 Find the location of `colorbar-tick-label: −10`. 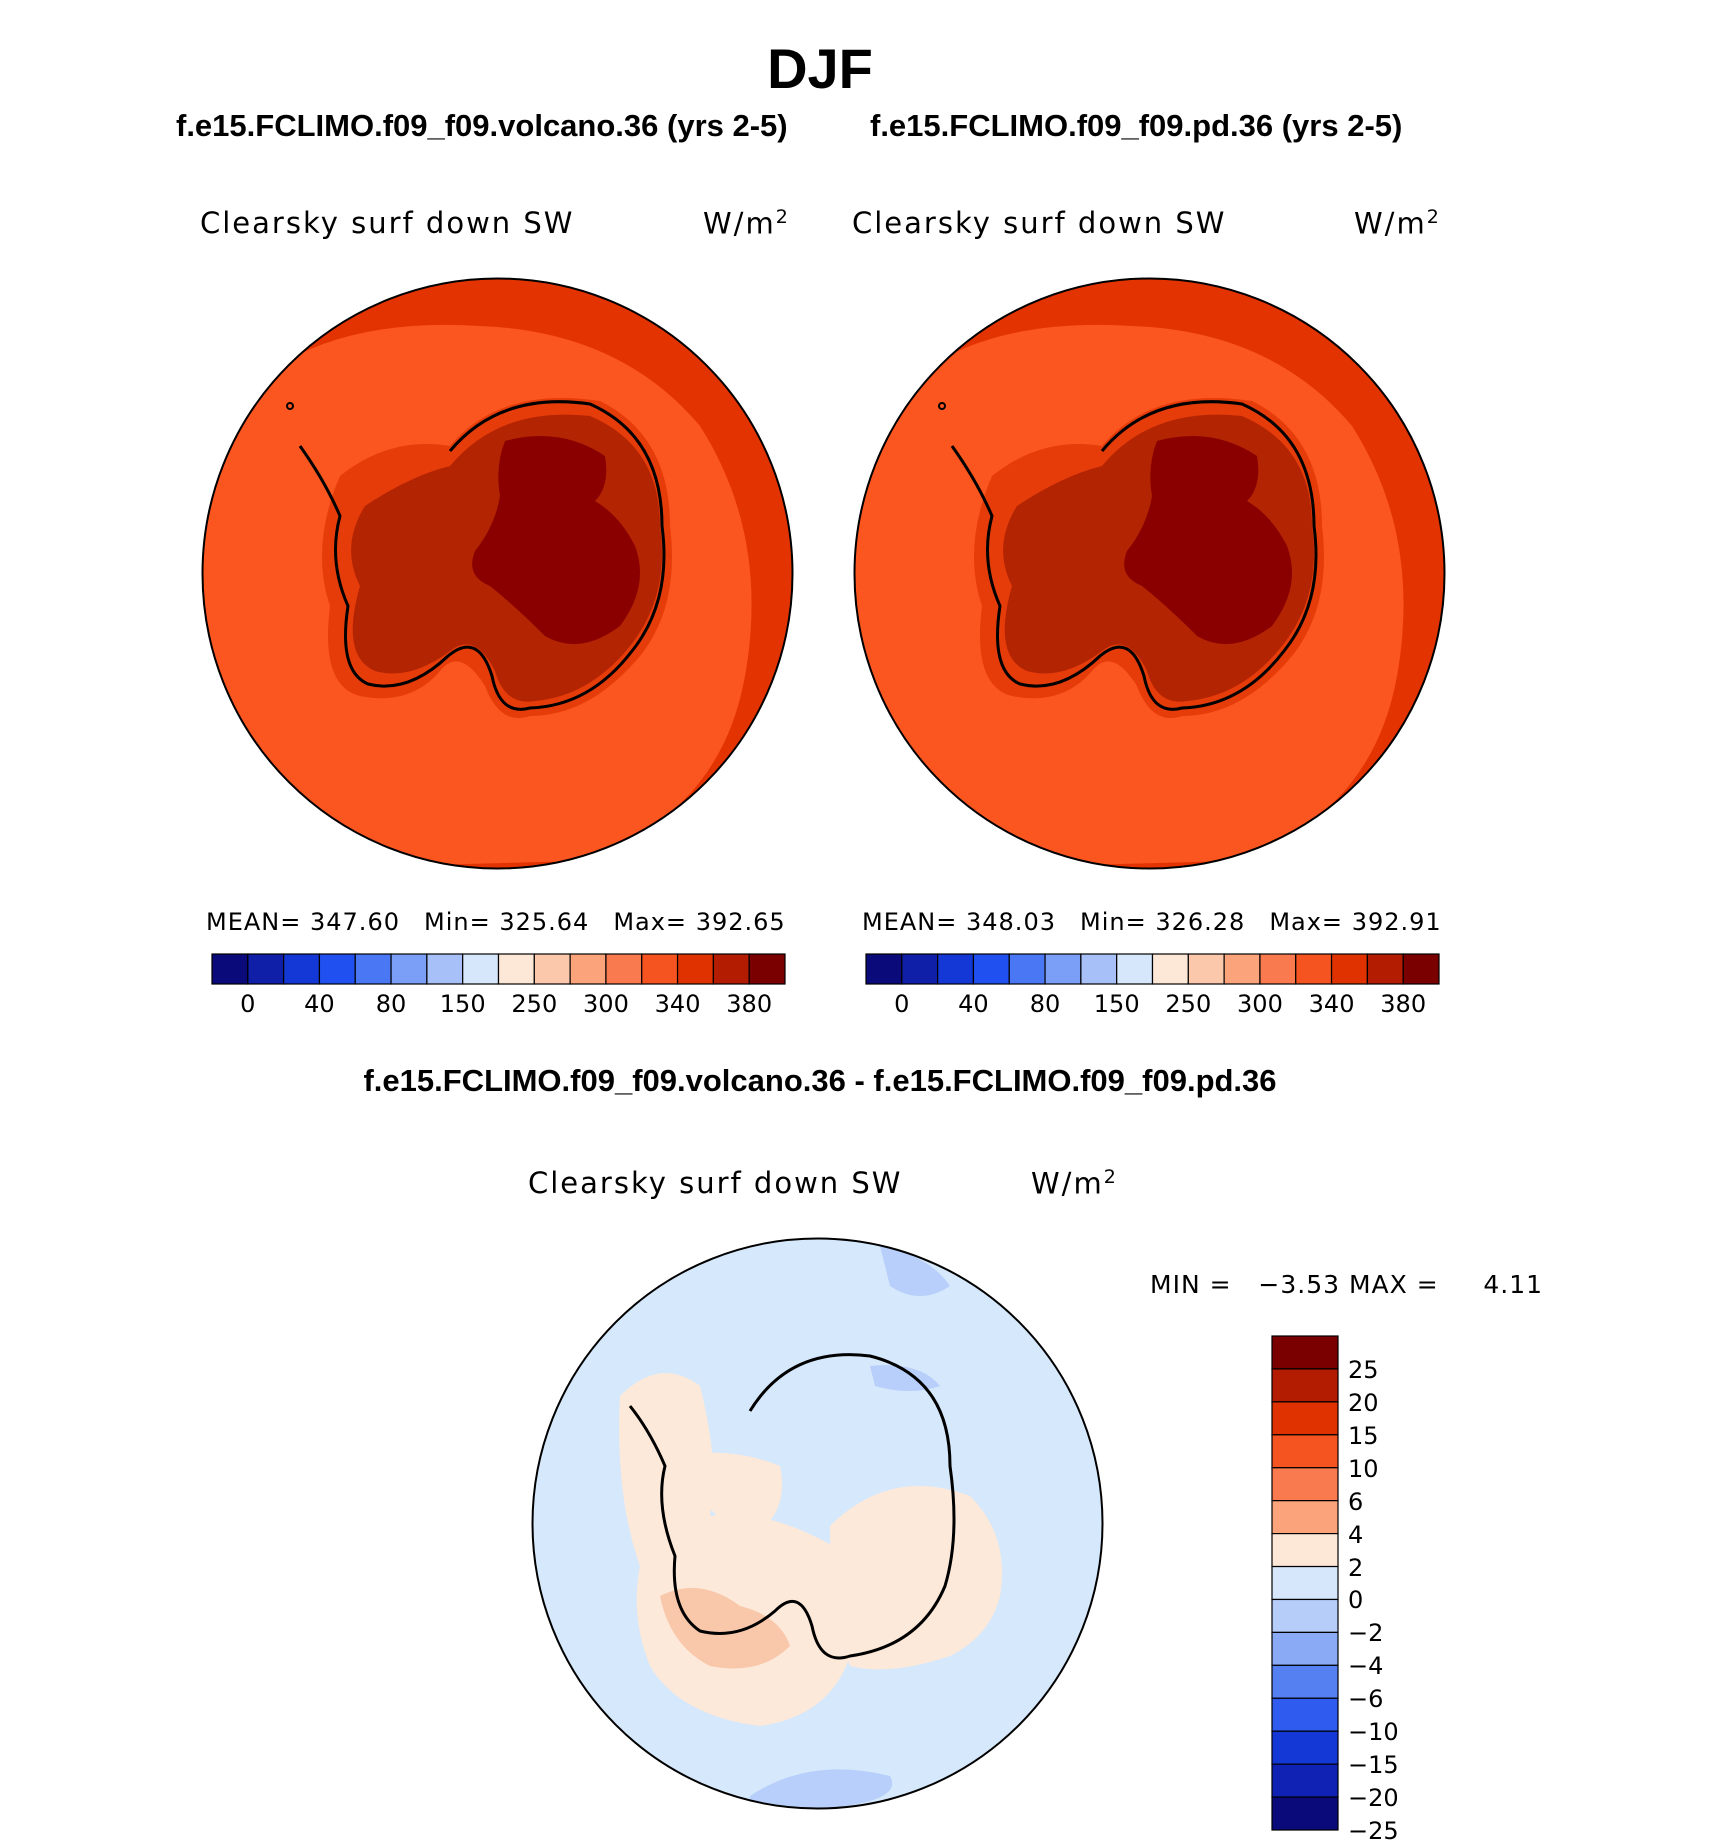

colorbar-tick-label: −10 is located at coordinates (1373, 1732).